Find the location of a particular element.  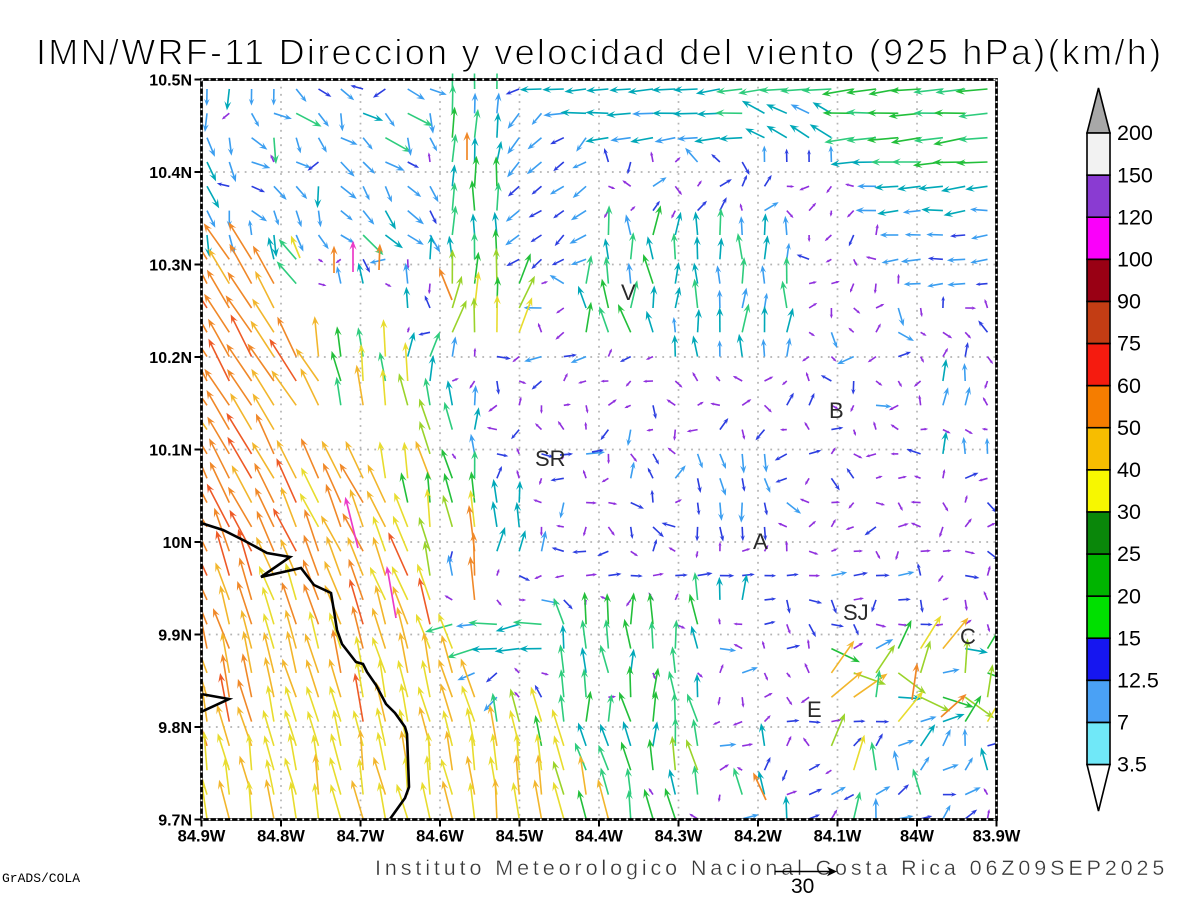

svg-text: GrADS/COLA is located at coordinates (41, 878).